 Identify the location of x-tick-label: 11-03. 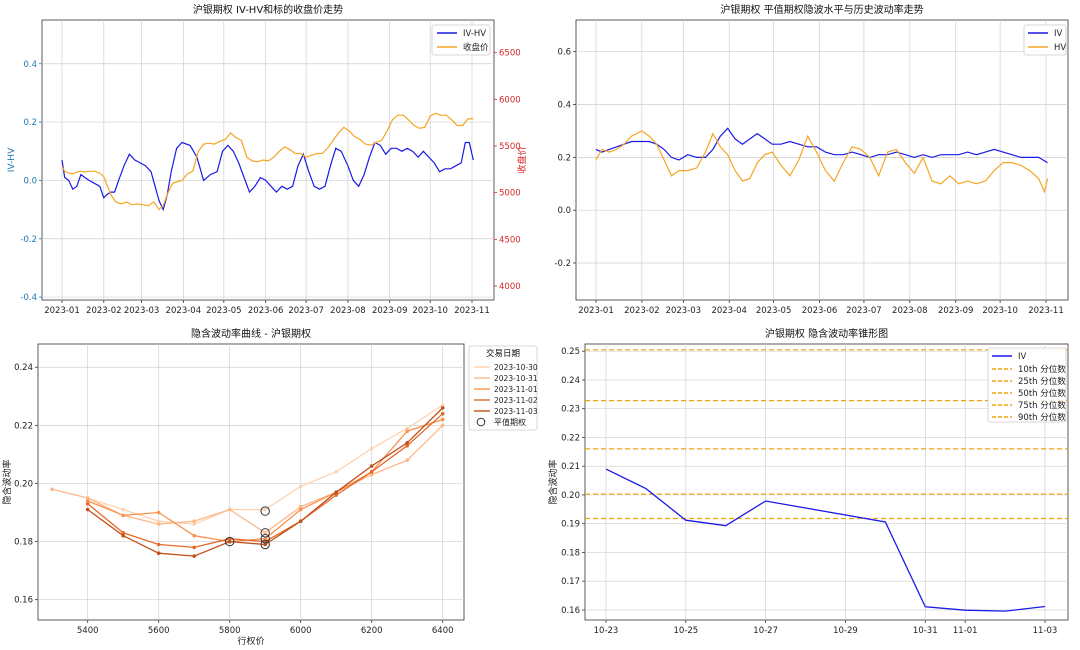
(1045, 631).